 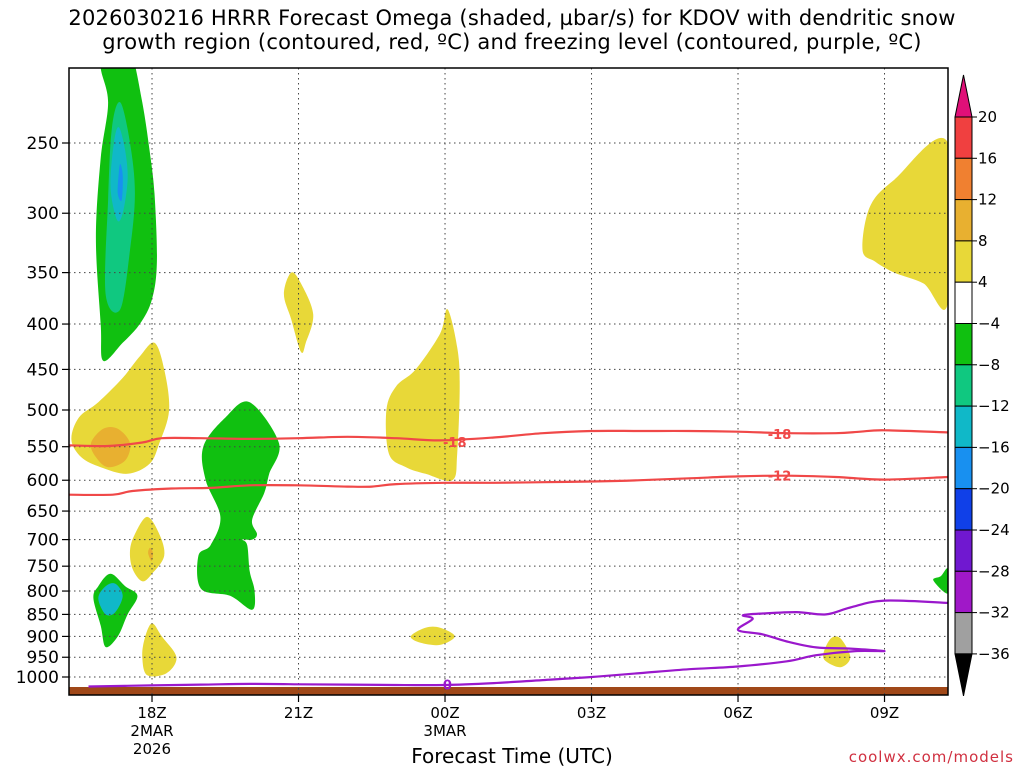 I want to click on colorbar-label: 20, so click(x=987, y=117).